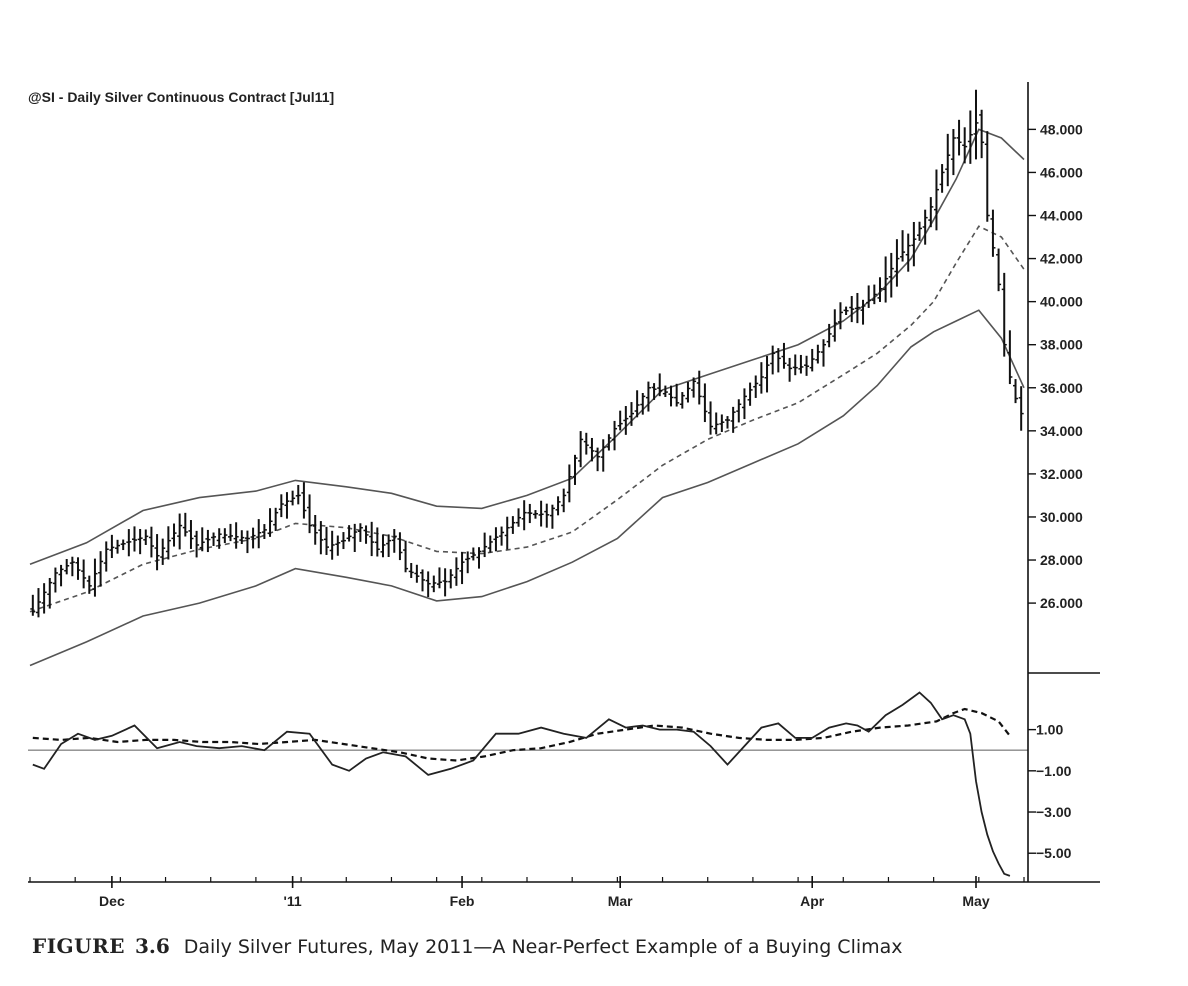 The width and height of the screenshot is (1188, 986). I want to click on time-tick-label: Feb, so click(462, 901).